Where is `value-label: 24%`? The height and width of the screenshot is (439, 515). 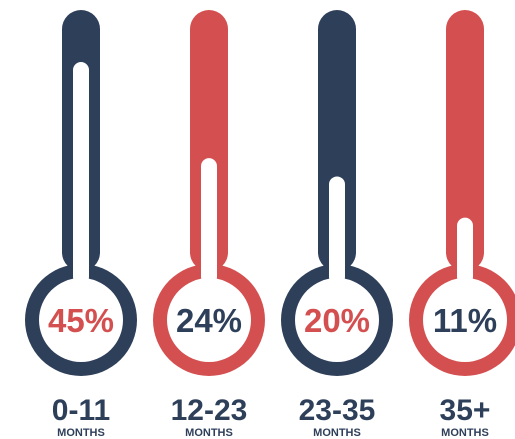
value-label: 24% is located at coordinates (209, 320).